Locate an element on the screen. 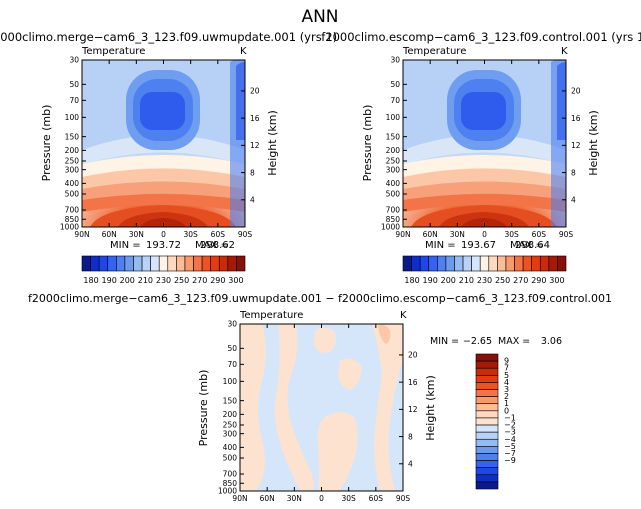  colorbar-label: 270 is located at coordinates (520, 280).